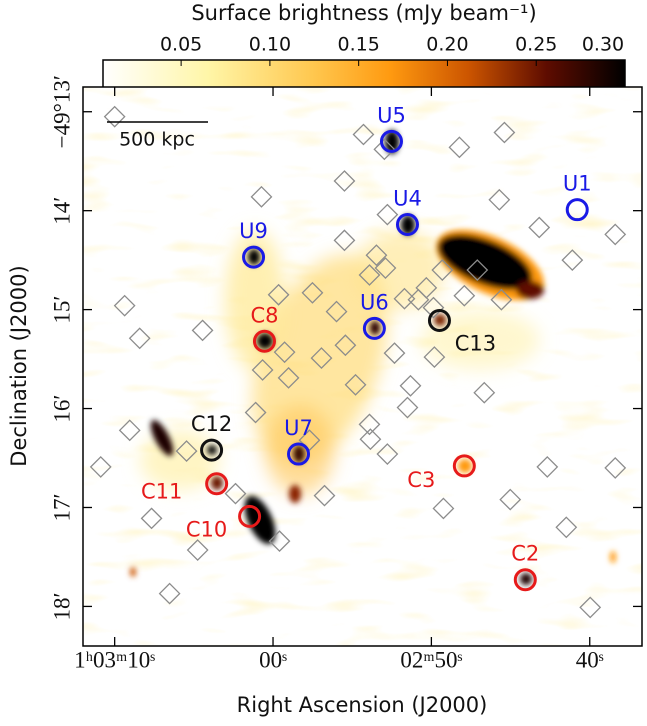 The height and width of the screenshot is (726, 647). I want to click on colorbar-title: Surface brightness (mJy beam⁻¹), so click(363, 13).